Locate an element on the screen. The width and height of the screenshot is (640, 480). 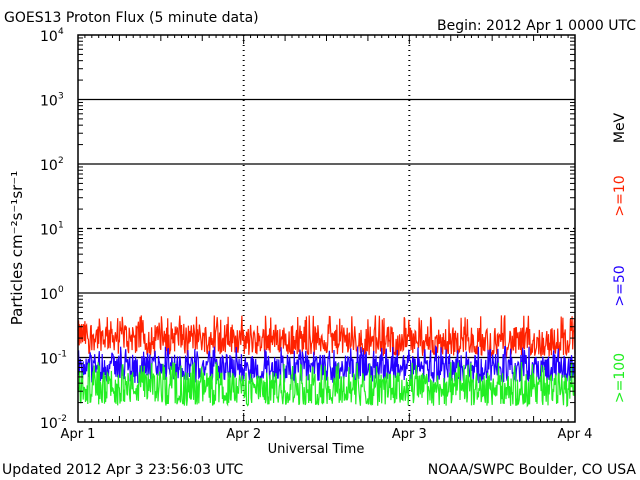
y-tick-exponent: 0 is located at coordinates (61, 290).